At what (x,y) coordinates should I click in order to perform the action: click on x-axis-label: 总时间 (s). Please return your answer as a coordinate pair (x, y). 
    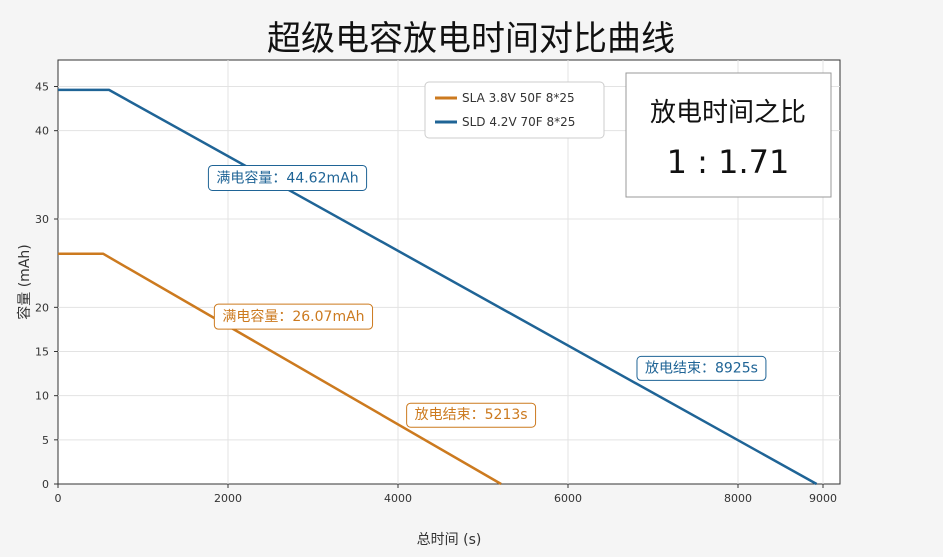
    Looking at the image, I should click on (449, 540).